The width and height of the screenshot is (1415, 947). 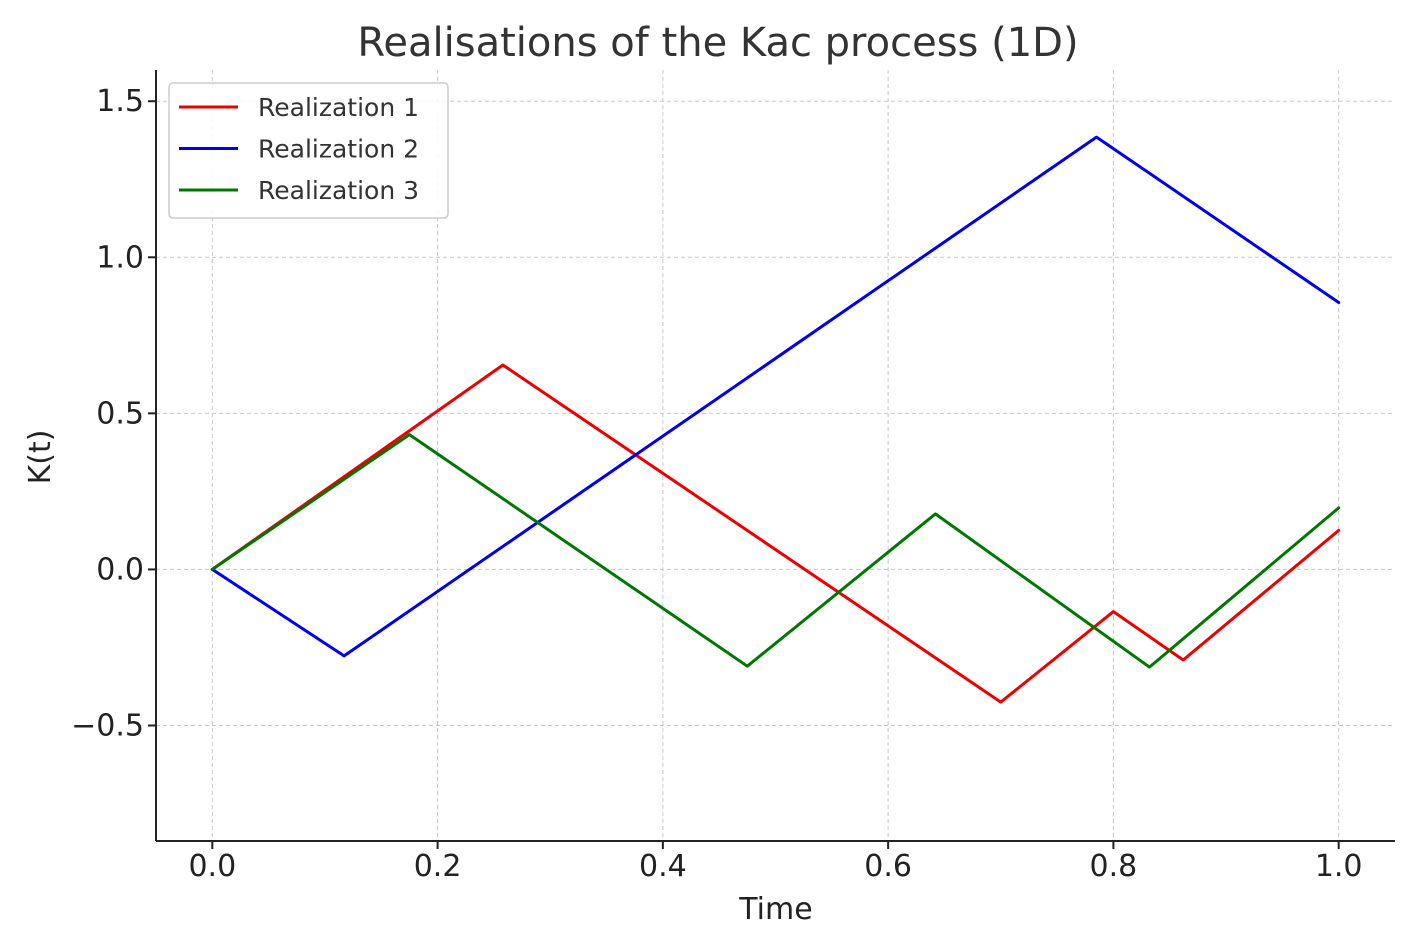 I want to click on y-tick-label: 0.5, so click(x=120, y=413).